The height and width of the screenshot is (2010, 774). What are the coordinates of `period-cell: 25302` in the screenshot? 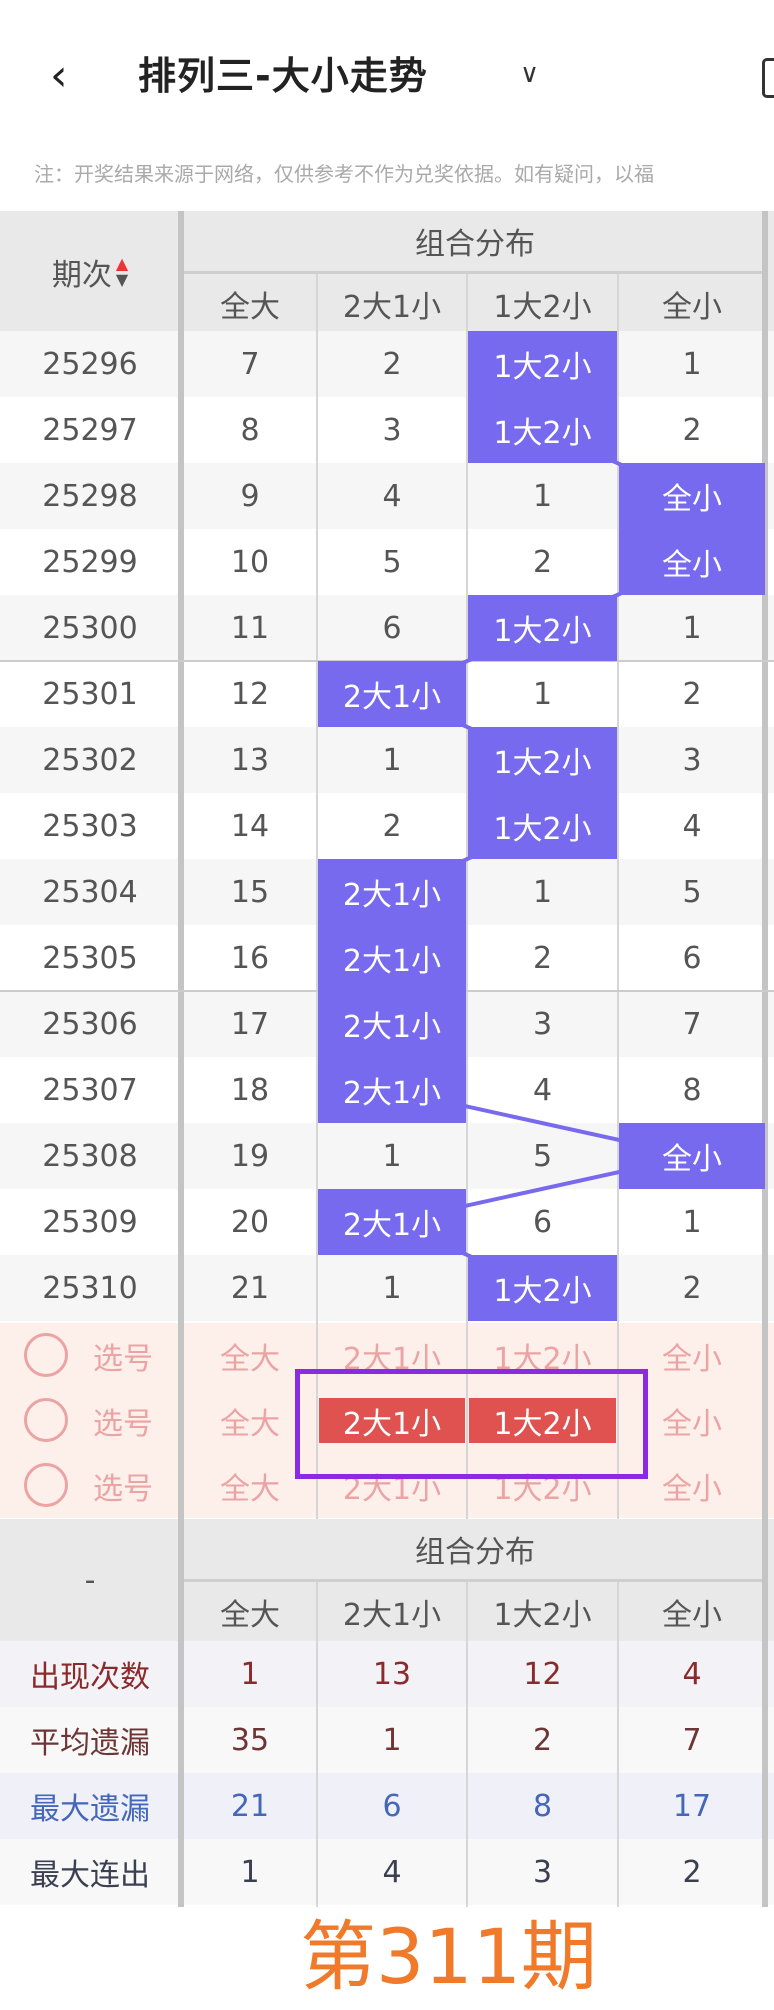 It's located at (90, 760).